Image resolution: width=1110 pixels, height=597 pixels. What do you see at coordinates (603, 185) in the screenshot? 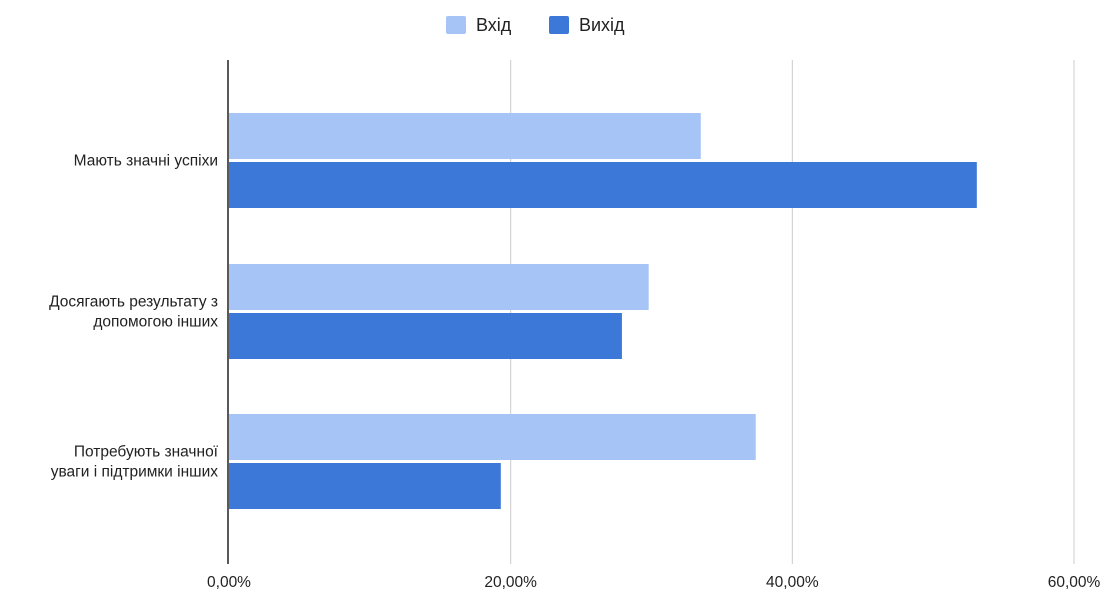
I see `bar-Вихід-0` at bounding box center [603, 185].